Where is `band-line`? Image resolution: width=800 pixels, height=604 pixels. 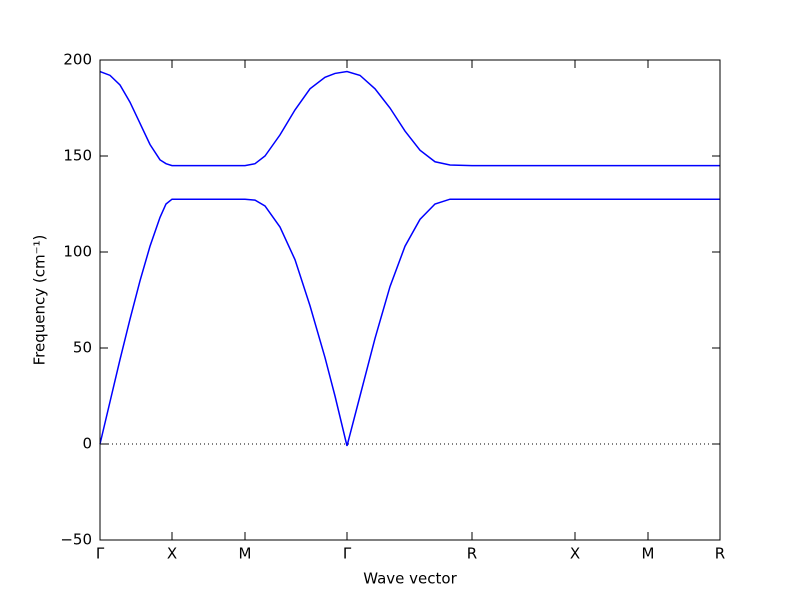
band-line is located at coordinates (409, 118).